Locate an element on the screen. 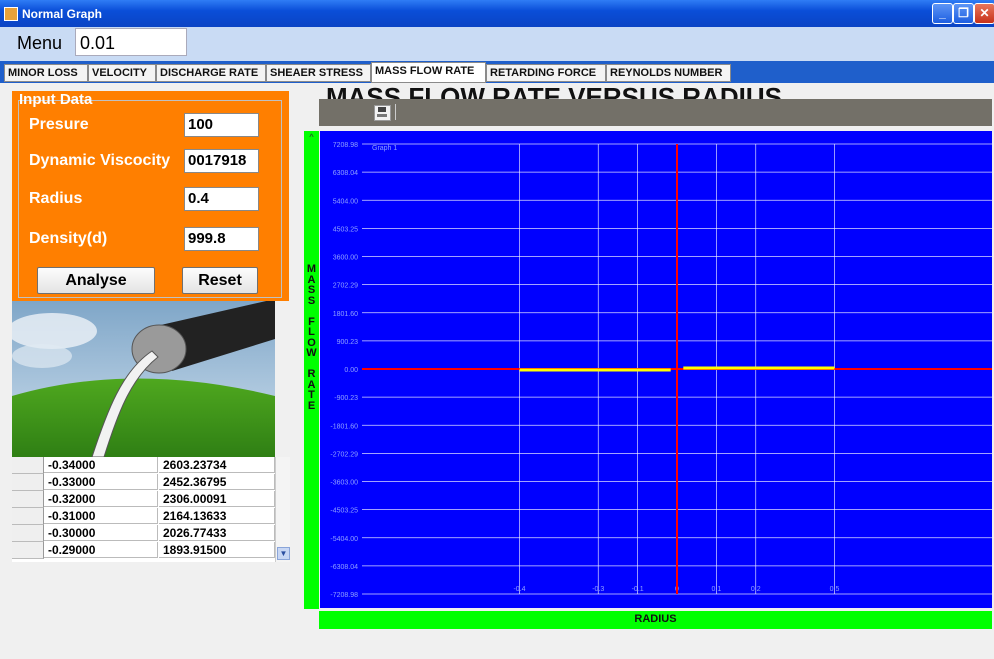 This screenshot has height=659, width=994. radius-cell: -0.34000 is located at coordinates (101, 465).